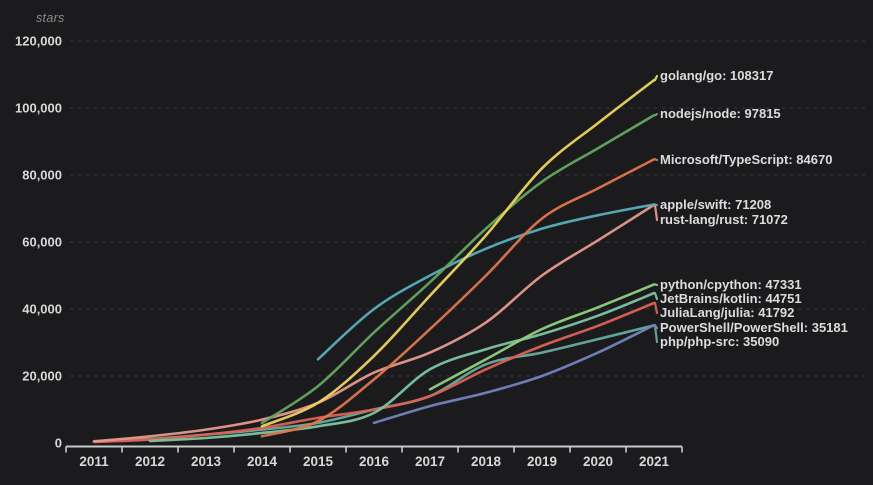 The width and height of the screenshot is (873, 485). What do you see at coordinates (42, 309) in the screenshot?
I see `y-tick-label-40000: 40,000` at bounding box center [42, 309].